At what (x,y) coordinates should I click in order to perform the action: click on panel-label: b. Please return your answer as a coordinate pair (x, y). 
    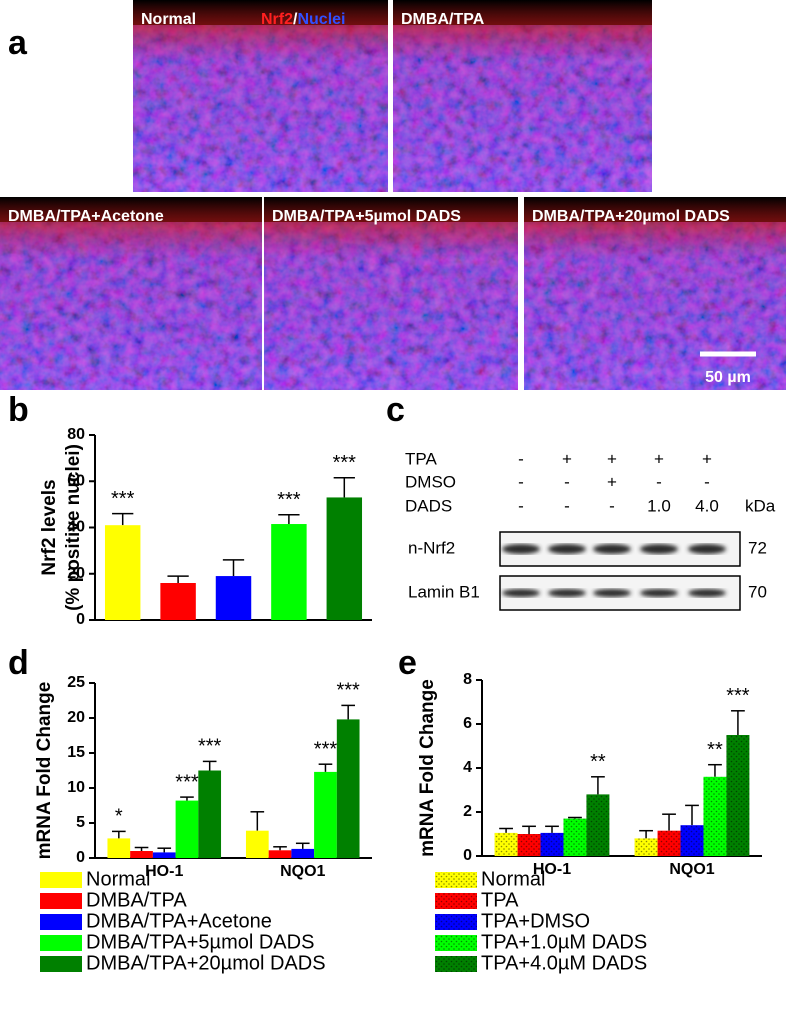
    Looking at the image, I should click on (18, 410).